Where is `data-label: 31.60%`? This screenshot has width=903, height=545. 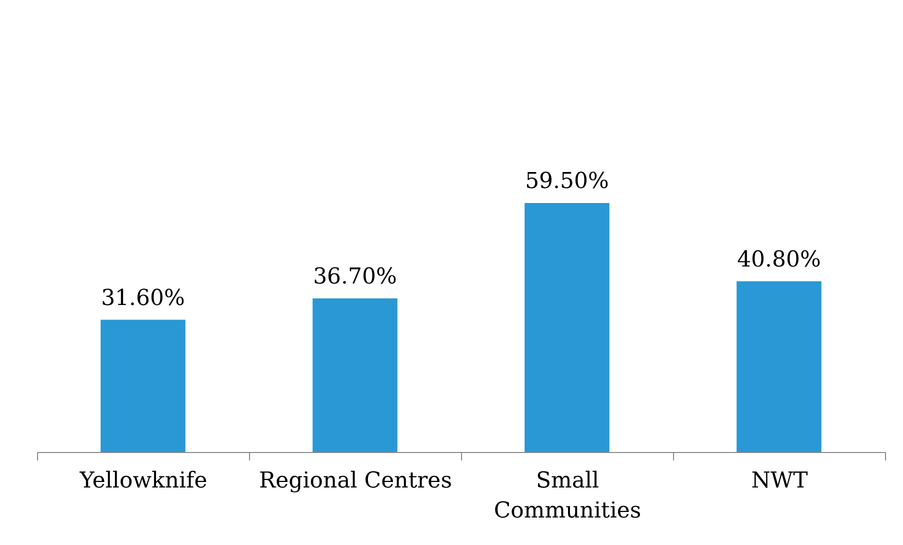
data-label: 31.60% is located at coordinates (143, 298).